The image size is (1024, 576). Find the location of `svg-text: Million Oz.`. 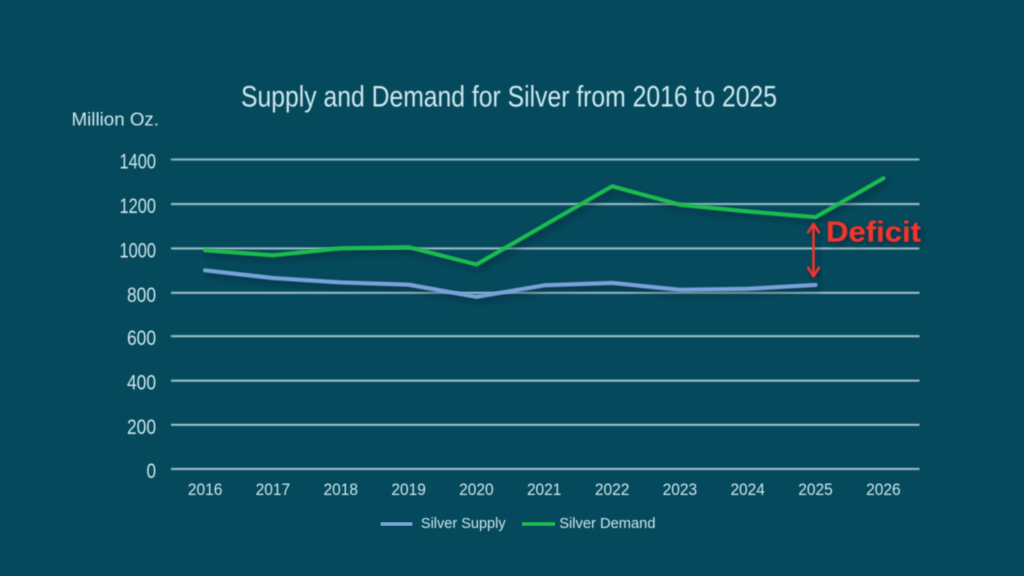

svg-text: Million Oz. is located at coordinates (116, 119).